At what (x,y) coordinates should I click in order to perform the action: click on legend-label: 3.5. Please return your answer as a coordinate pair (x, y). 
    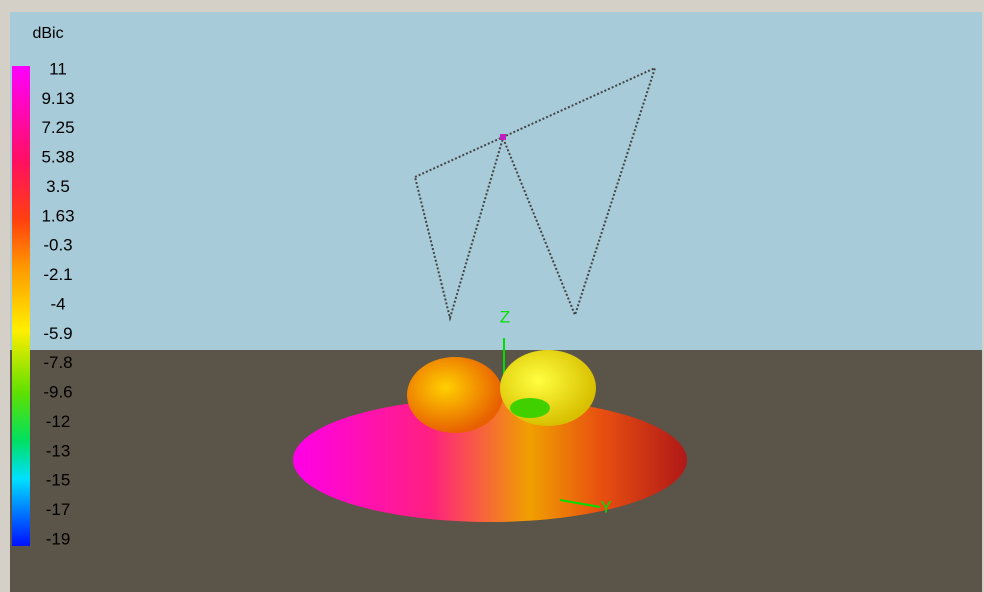
    Looking at the image, I should click on (58, 186).